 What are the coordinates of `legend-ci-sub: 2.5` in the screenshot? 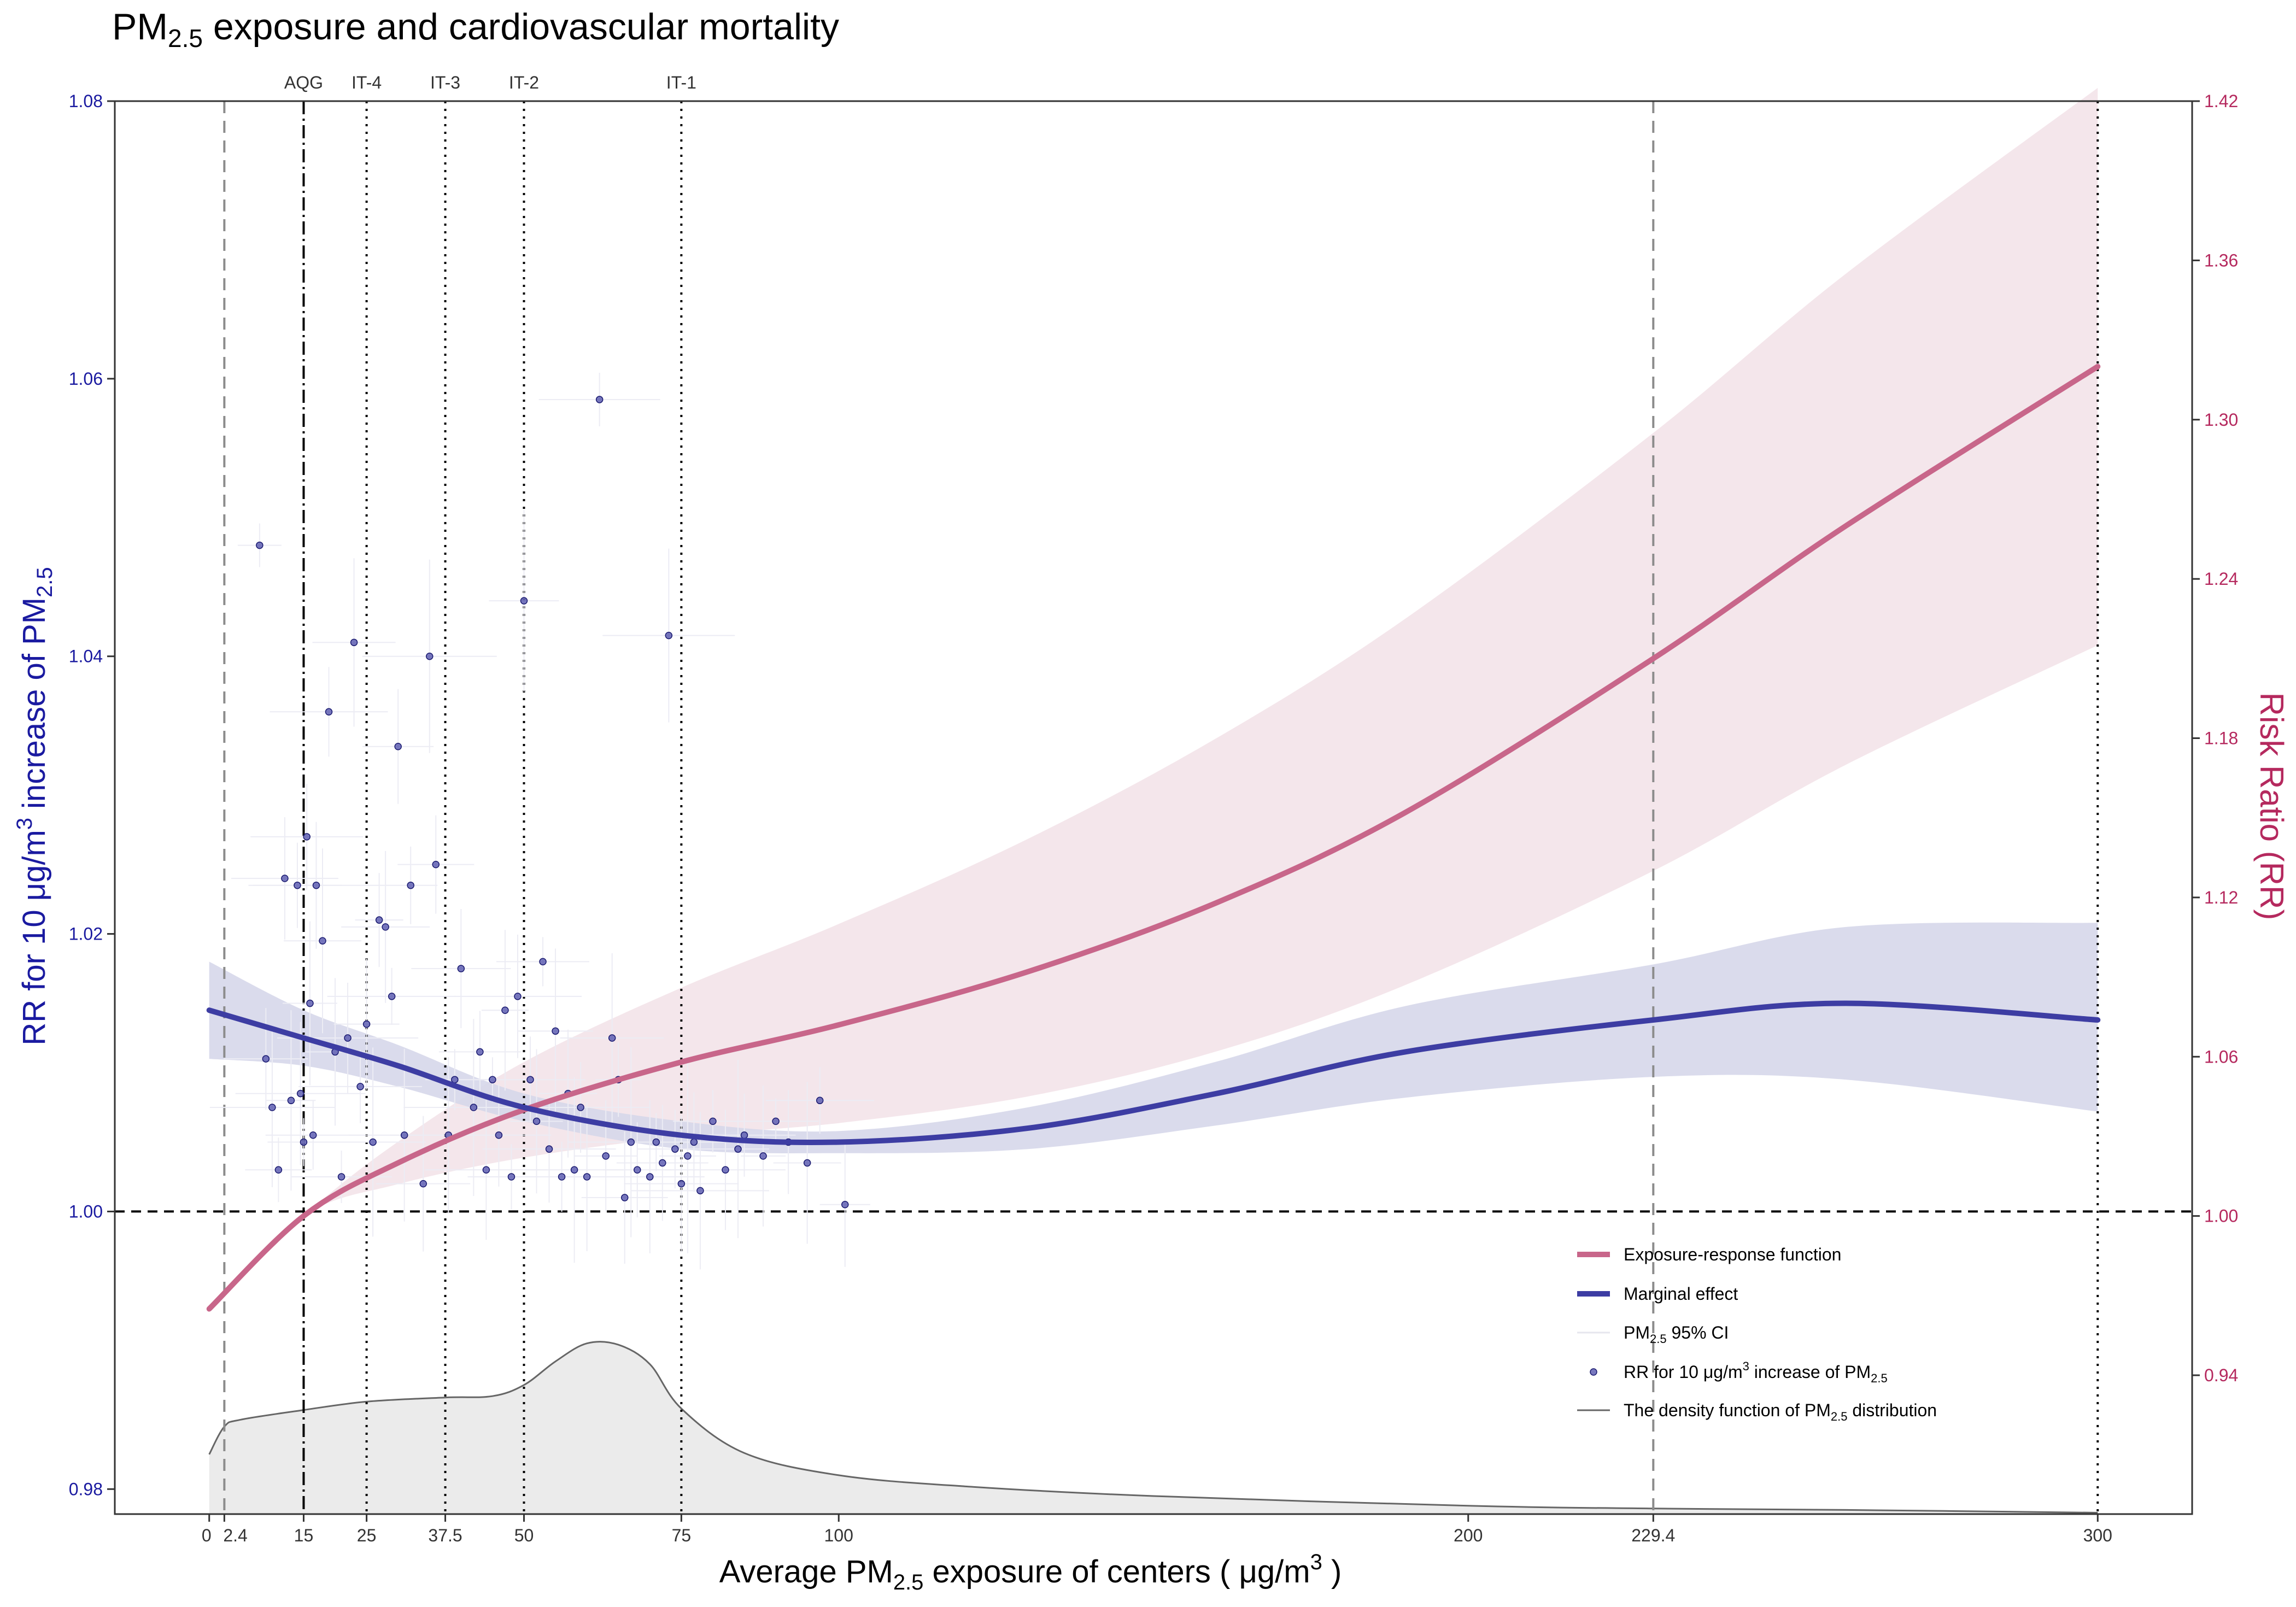 It's located at (1658, 1339).